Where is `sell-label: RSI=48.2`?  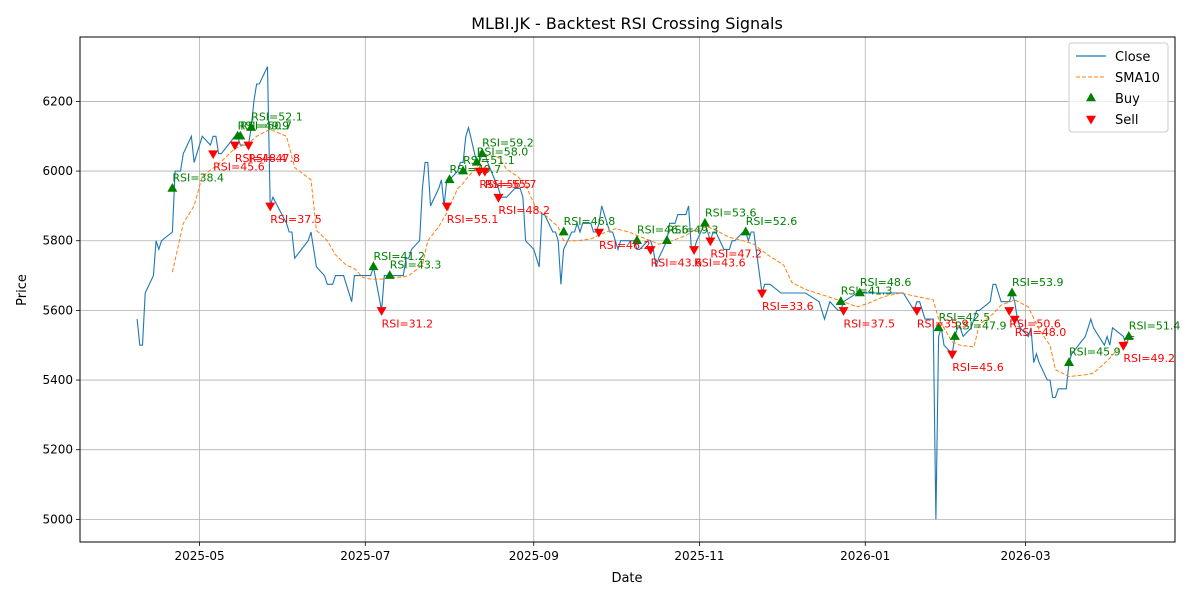 sell-label: RSI=48.2 is located at coordinates (524, 210).